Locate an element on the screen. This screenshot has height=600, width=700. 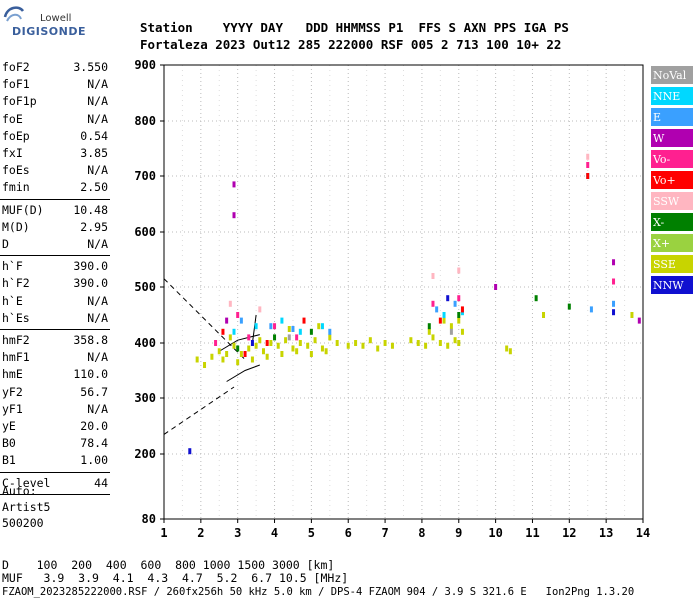
param-row: C-level 44 is located at coordinates (55, 484).